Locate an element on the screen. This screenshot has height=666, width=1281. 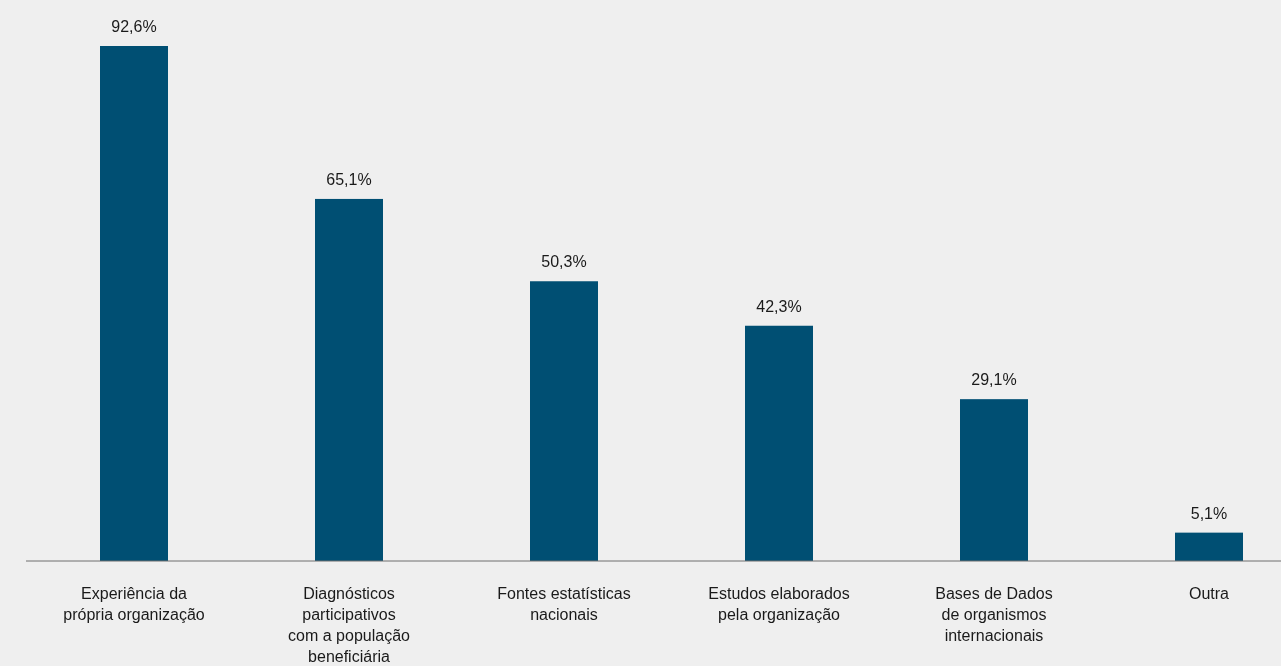
x-tick-label: Bases de Dados de organismos internacionais is located at coordinates (994, 614).